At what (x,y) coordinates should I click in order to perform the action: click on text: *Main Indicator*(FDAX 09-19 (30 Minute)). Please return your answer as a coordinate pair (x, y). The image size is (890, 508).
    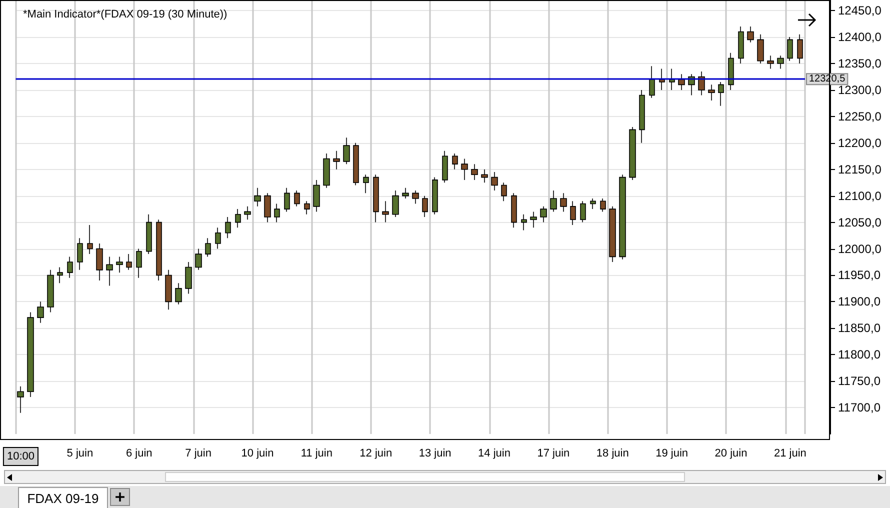
    Looking at the image, I should click on (125, 14).